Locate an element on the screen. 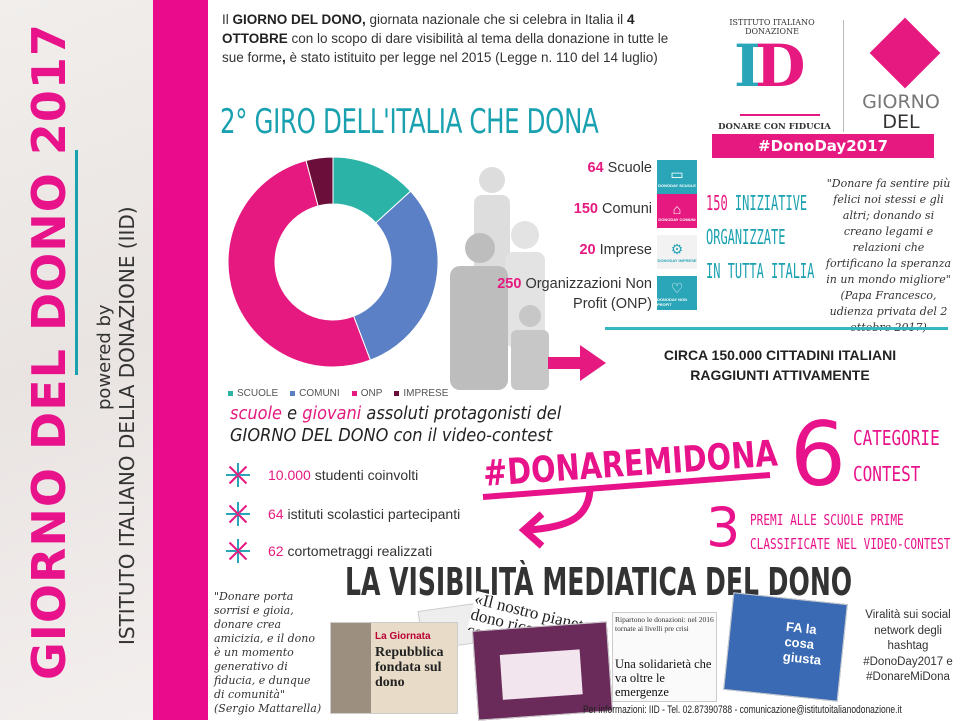 Image resolution: width=960 pixels, height=721 pixels. main-title: GIORNO DEL DONO 2017 is located at coordinates (49, 351).